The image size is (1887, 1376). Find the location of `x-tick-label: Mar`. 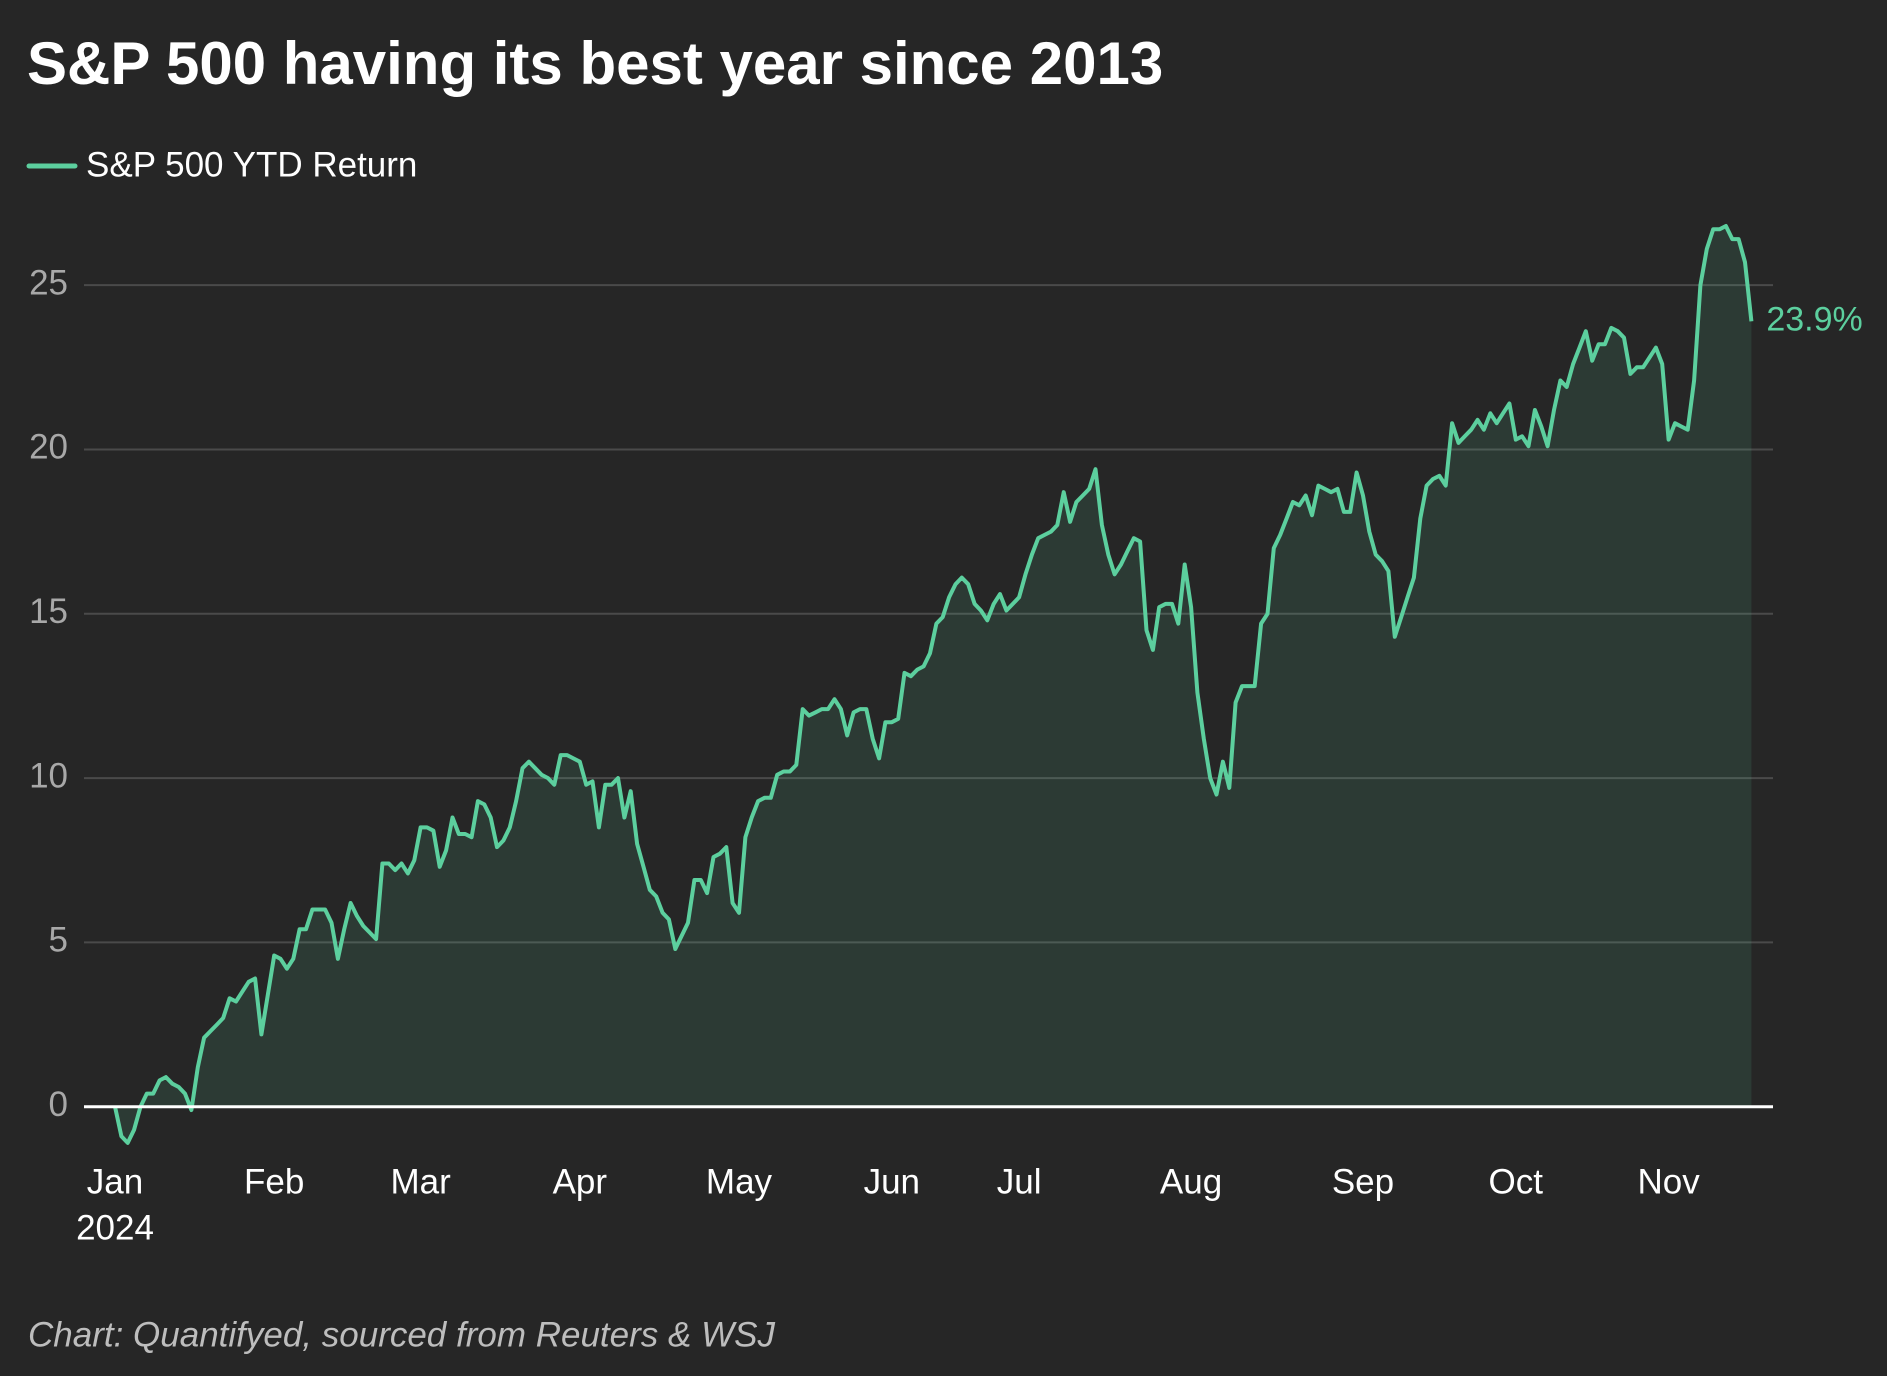

x-tick-label: Mar is located at coordinates (420, 1181).